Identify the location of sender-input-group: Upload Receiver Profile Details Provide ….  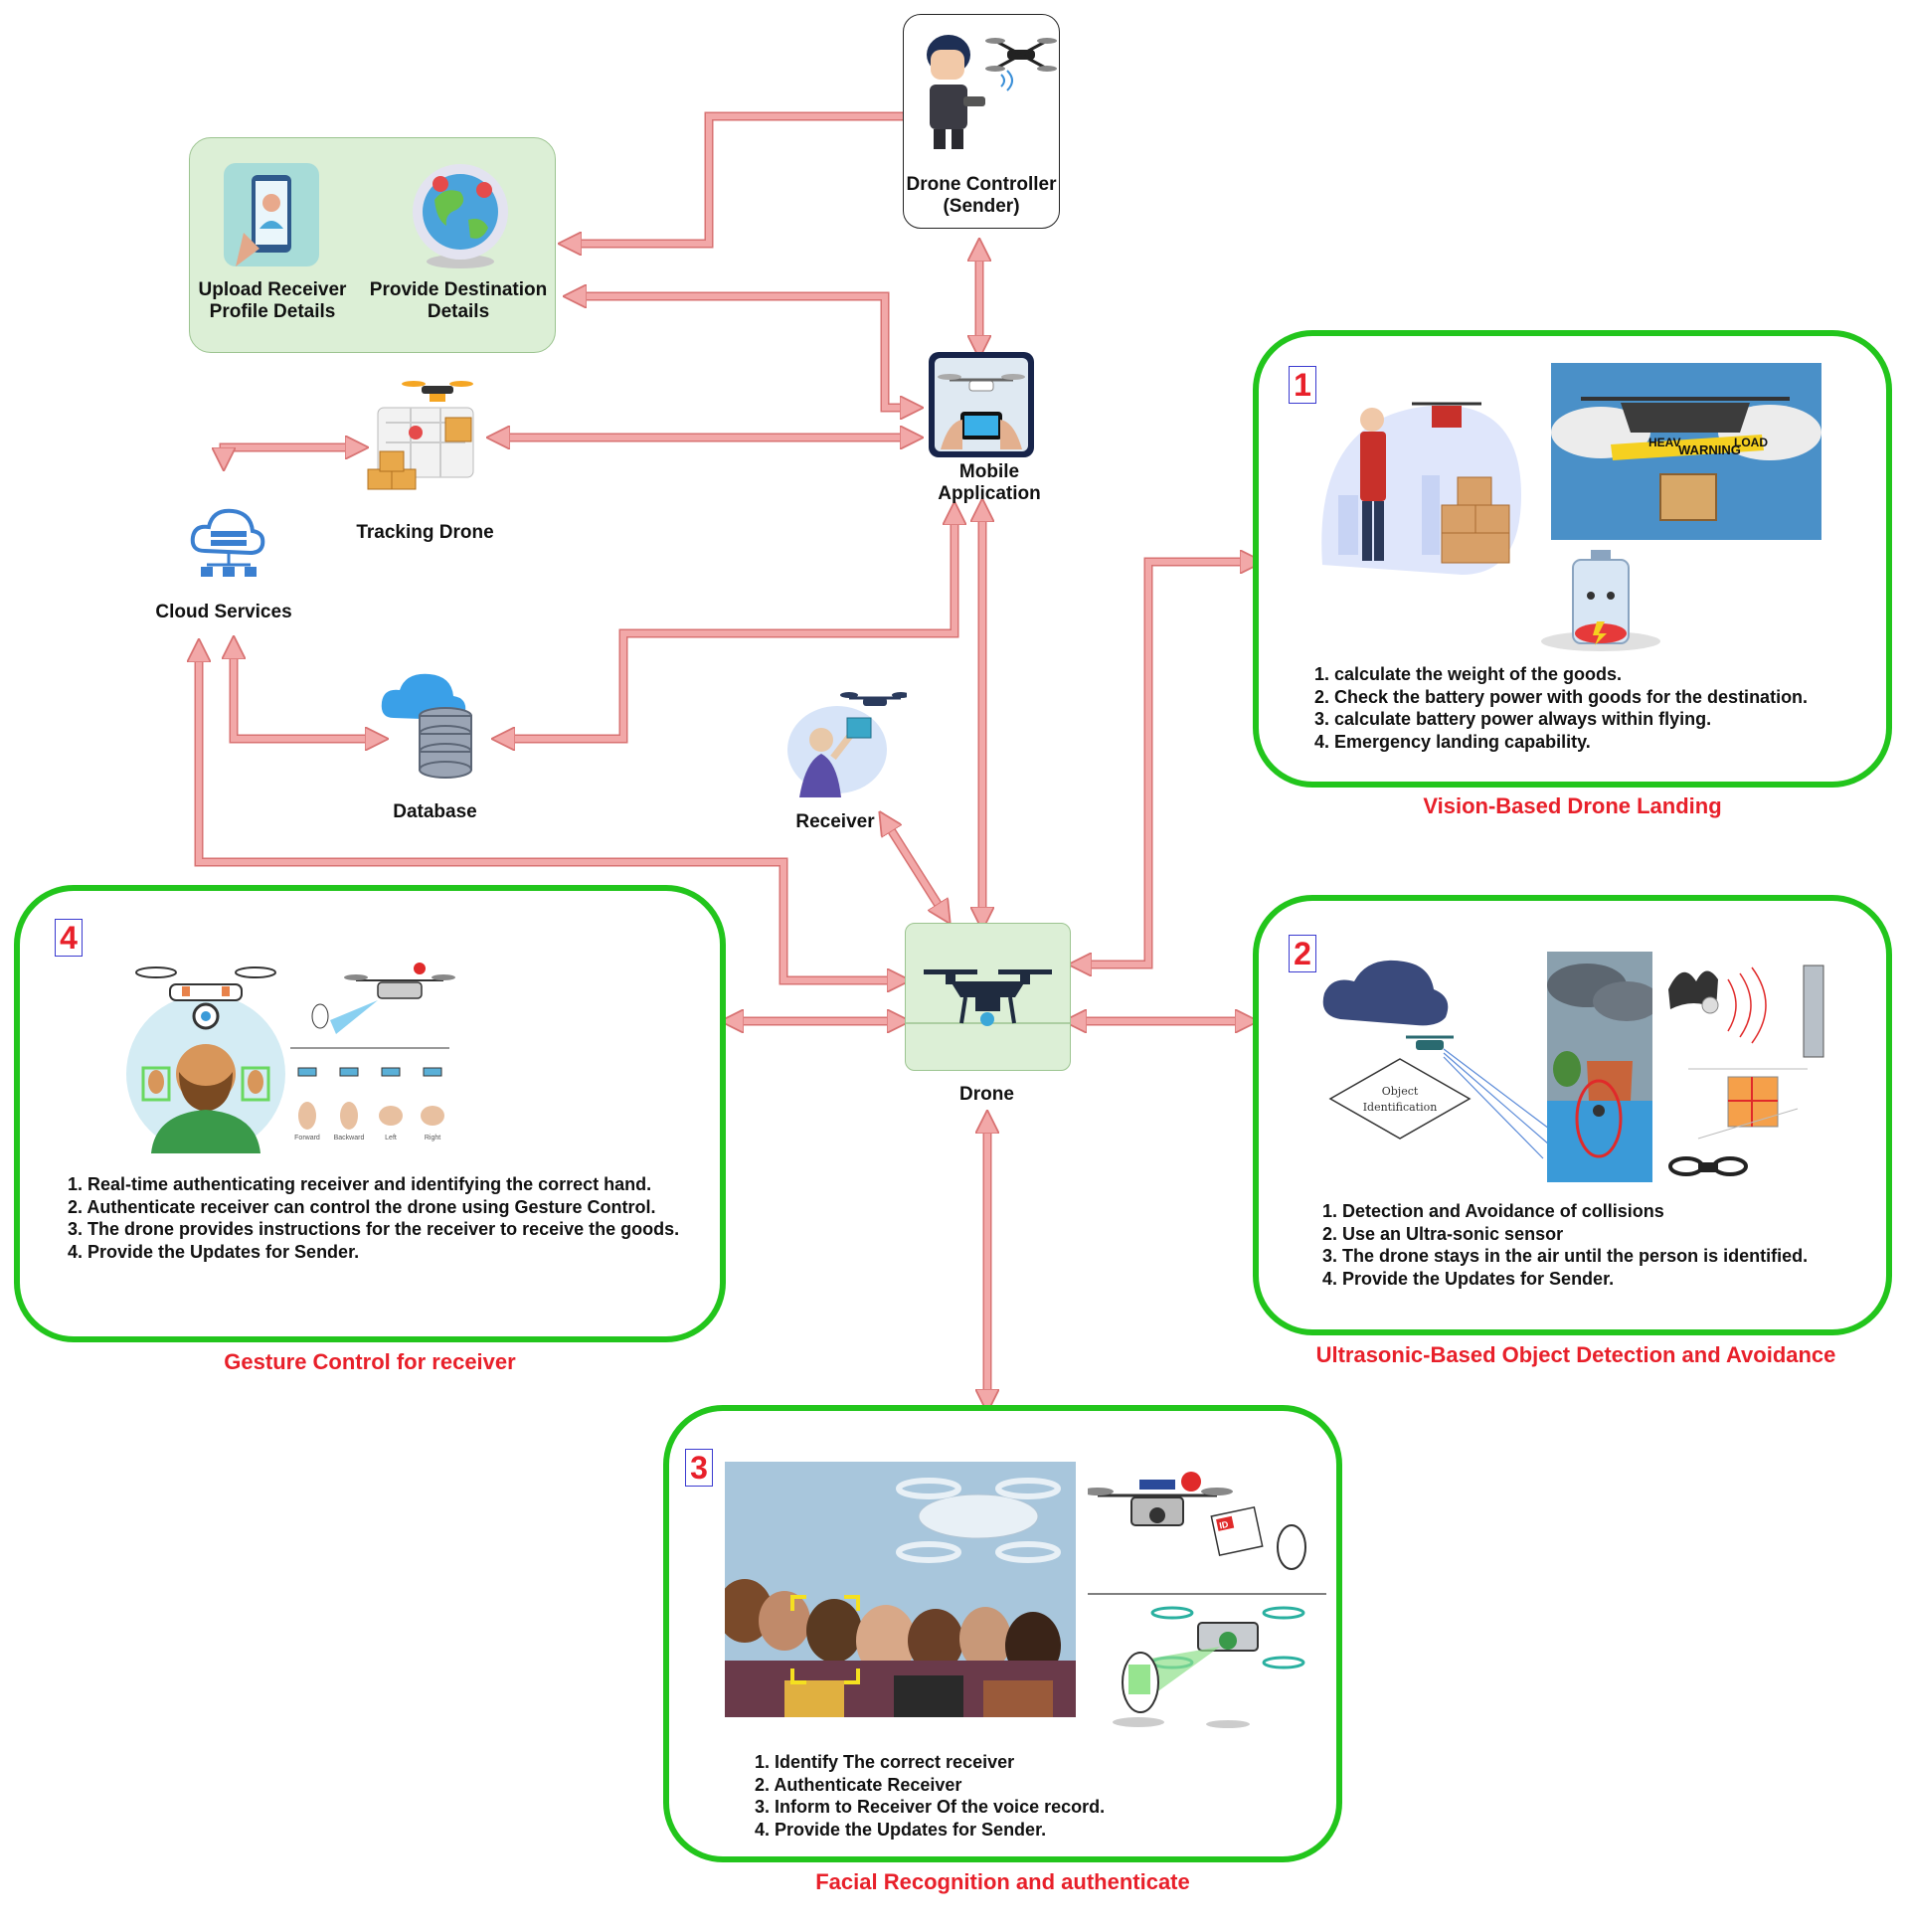
(372, 245).